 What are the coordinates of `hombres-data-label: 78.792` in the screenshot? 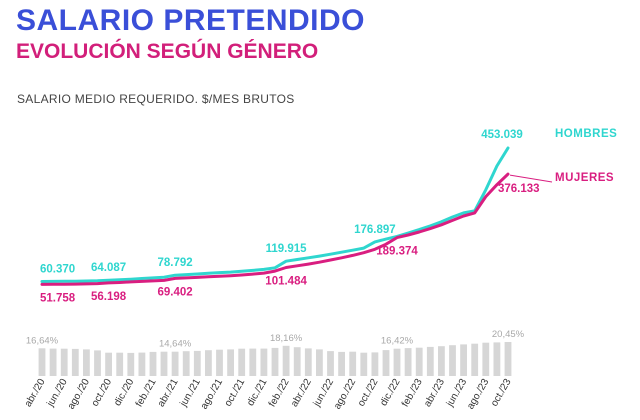 It's located at (175, 263).